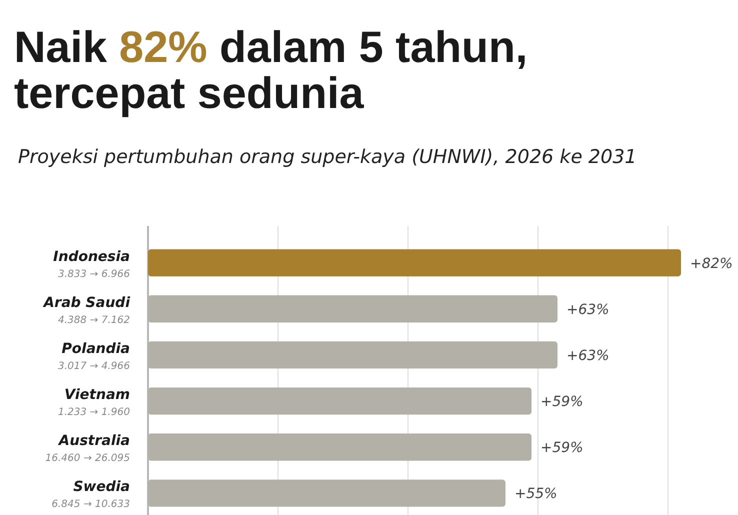  What do you see at coordinates (87, 448) in the screenshot?
I see `y-tick-label: Australia 16.460 → 26.095` at bounding box center [87, 448].